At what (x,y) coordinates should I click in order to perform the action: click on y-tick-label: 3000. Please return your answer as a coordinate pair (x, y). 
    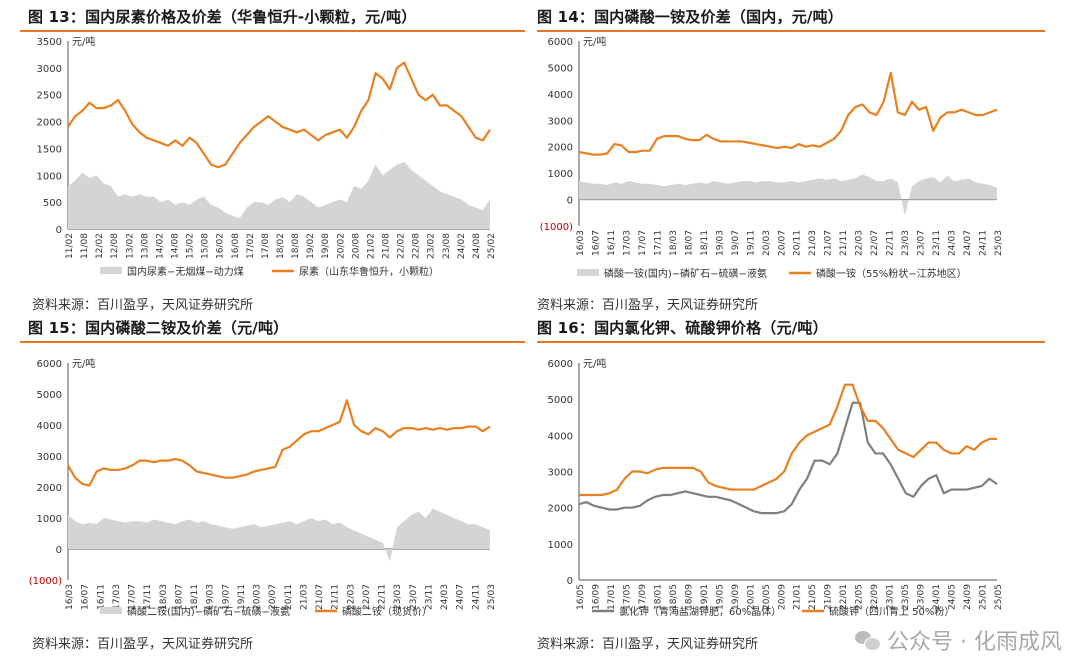
    Looking at the image, I should click on (560, 121).